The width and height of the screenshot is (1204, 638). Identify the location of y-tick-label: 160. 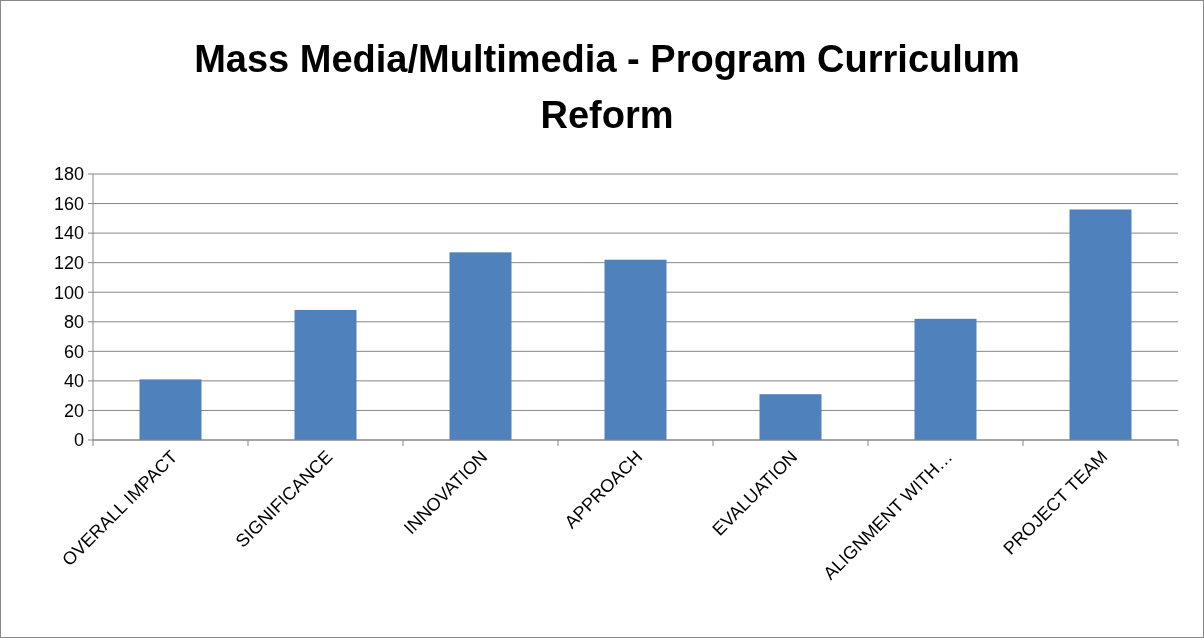
(68, 203).